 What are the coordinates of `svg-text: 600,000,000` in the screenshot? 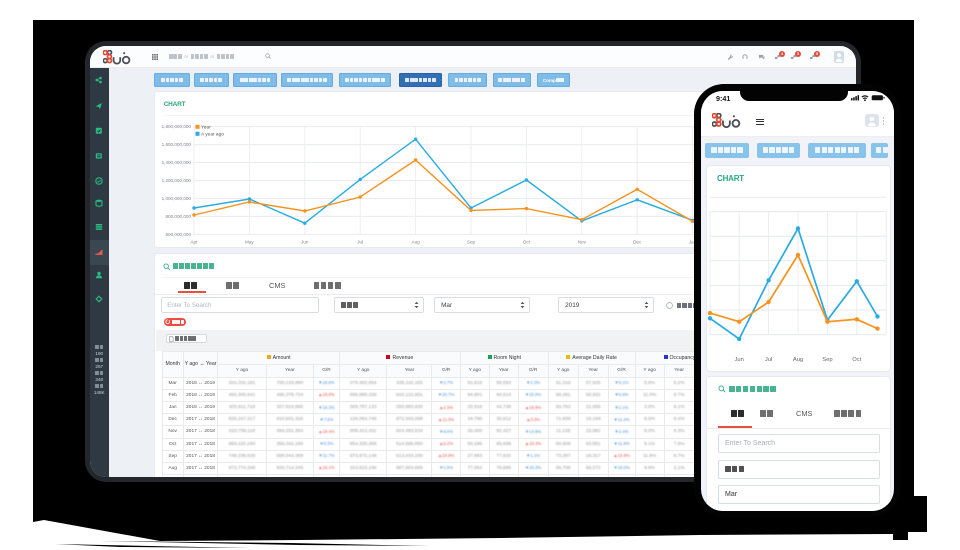 It's located at (178, 234).